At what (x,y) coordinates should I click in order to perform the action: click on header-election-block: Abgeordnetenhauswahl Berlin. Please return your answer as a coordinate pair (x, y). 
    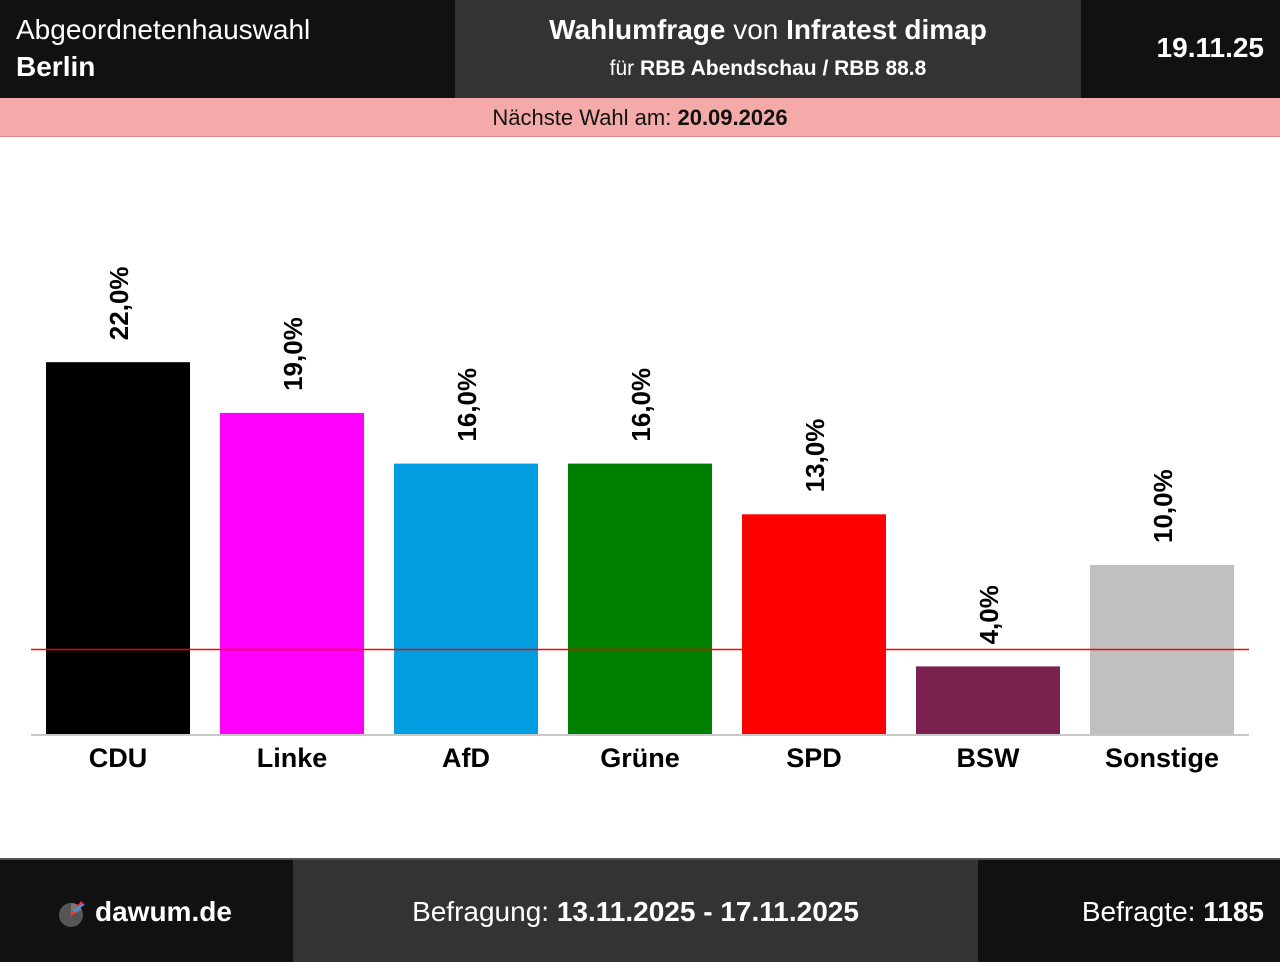
    Looking at the image, I should click on (226, 49).